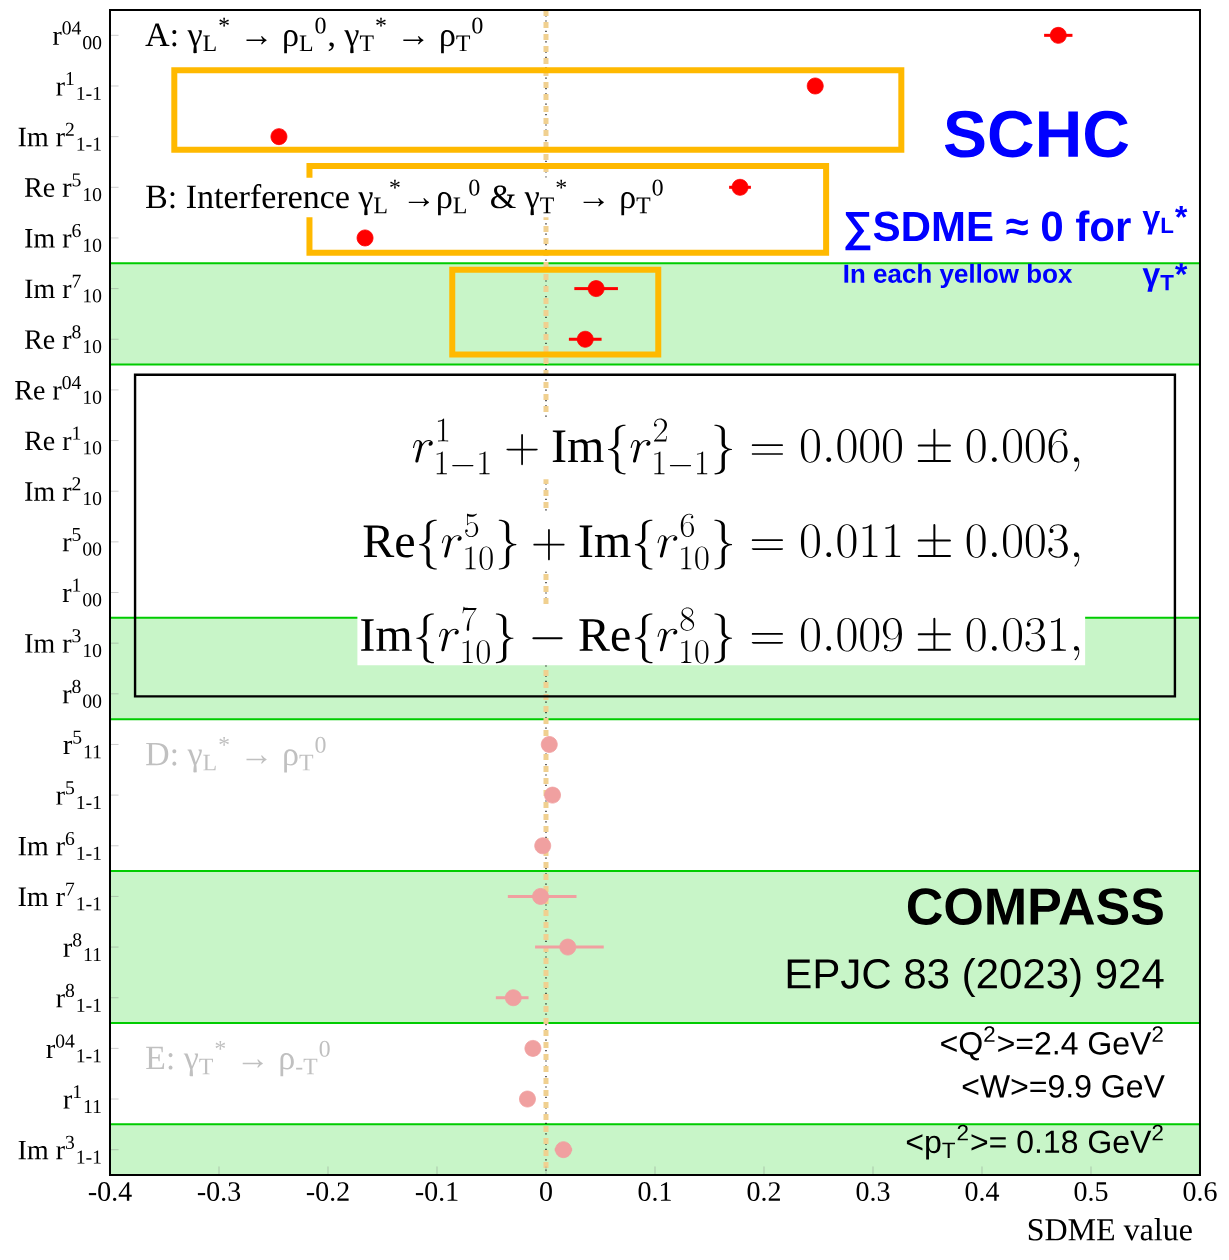 Image resolution: width=1229 pixels, height=1260 pixels. I want to click on annotation: SCHC, so click(1036, 134).